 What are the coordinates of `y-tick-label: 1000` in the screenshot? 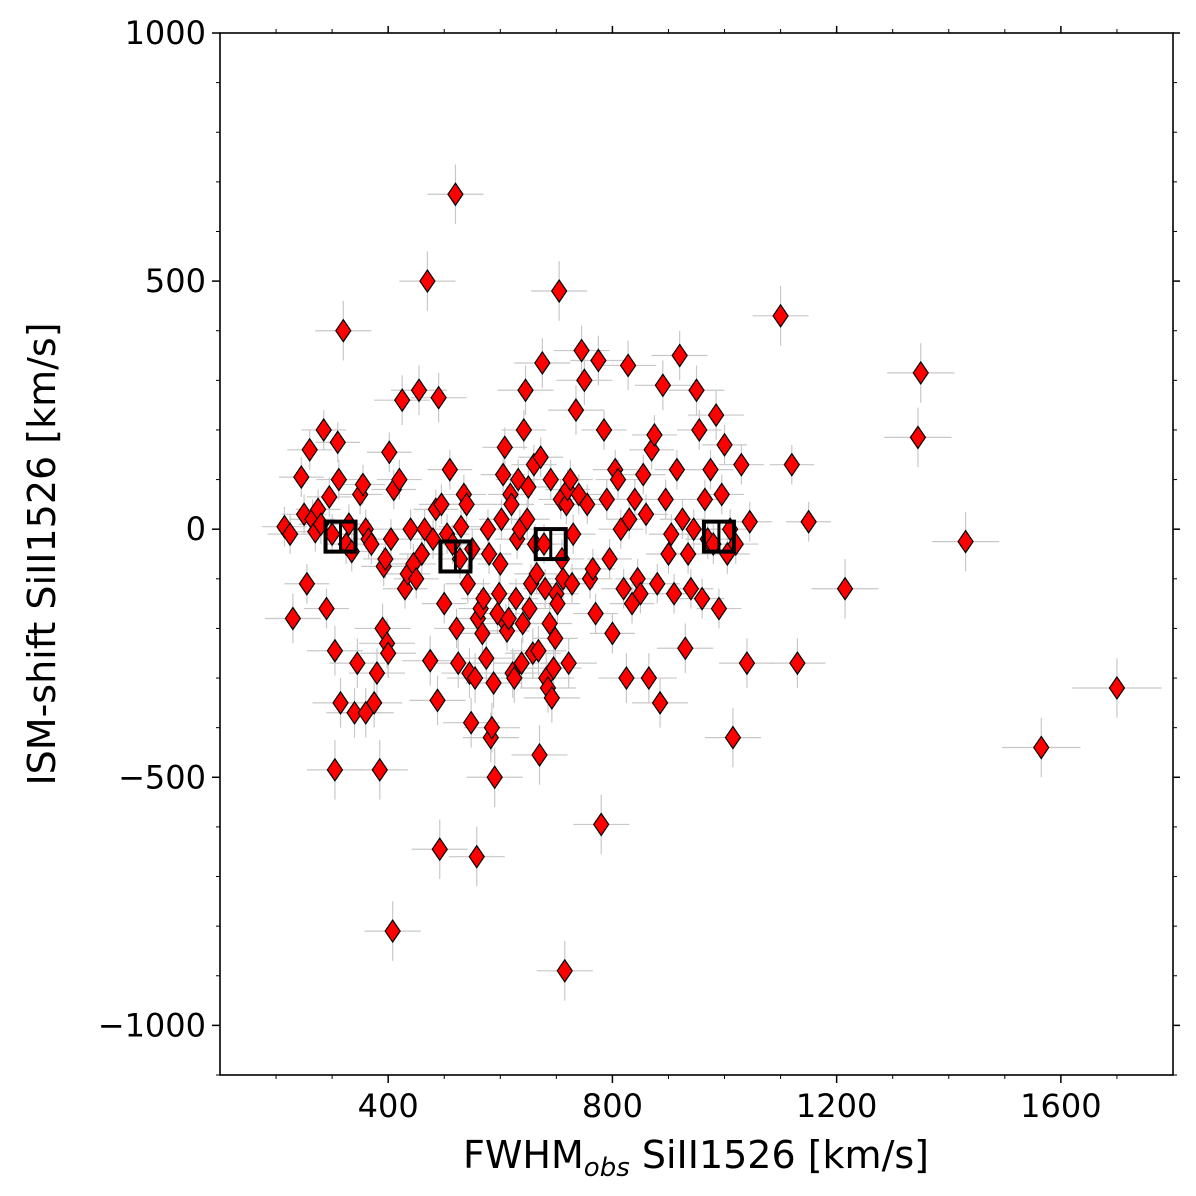 It's located at (165, 33).